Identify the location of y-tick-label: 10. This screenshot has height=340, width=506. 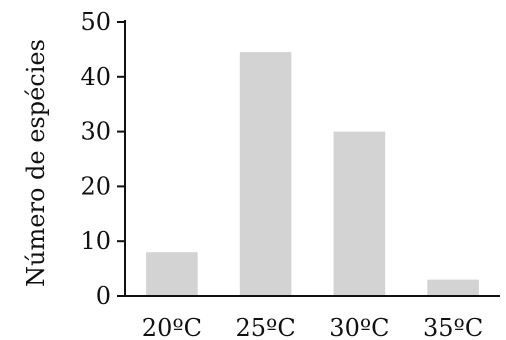
(95, 241).